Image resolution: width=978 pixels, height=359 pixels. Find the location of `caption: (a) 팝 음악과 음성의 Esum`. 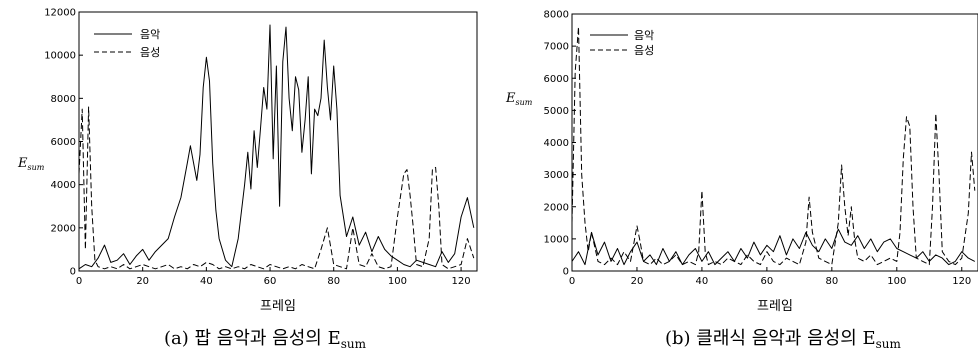

caption: (a) 팝 음악과 음성의 Esum is located at coordinates (265, 339).